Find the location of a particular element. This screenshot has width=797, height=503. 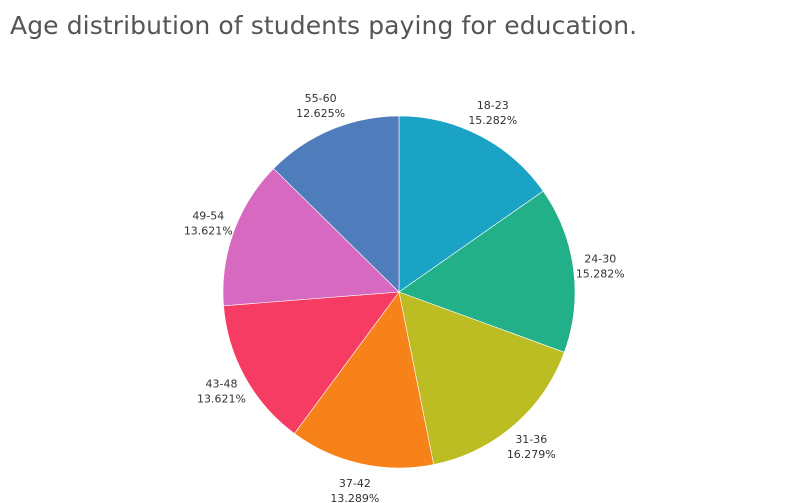

slice-label-18-23: 18-23 15.282% is located at coordinates (492, 113).